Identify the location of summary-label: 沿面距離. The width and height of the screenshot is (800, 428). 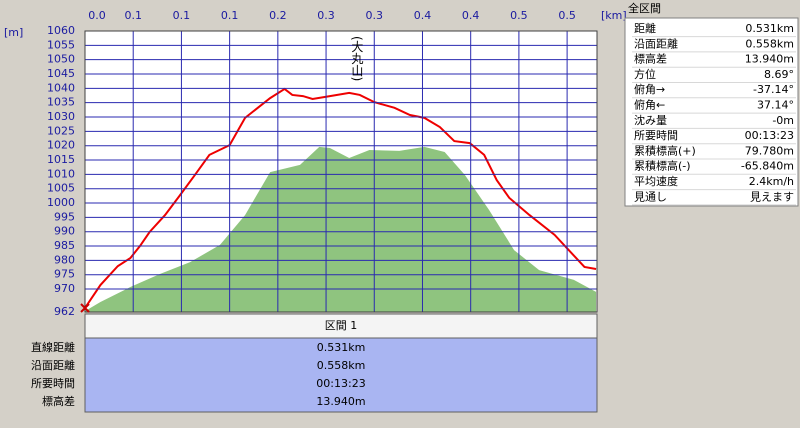
(656, 43).